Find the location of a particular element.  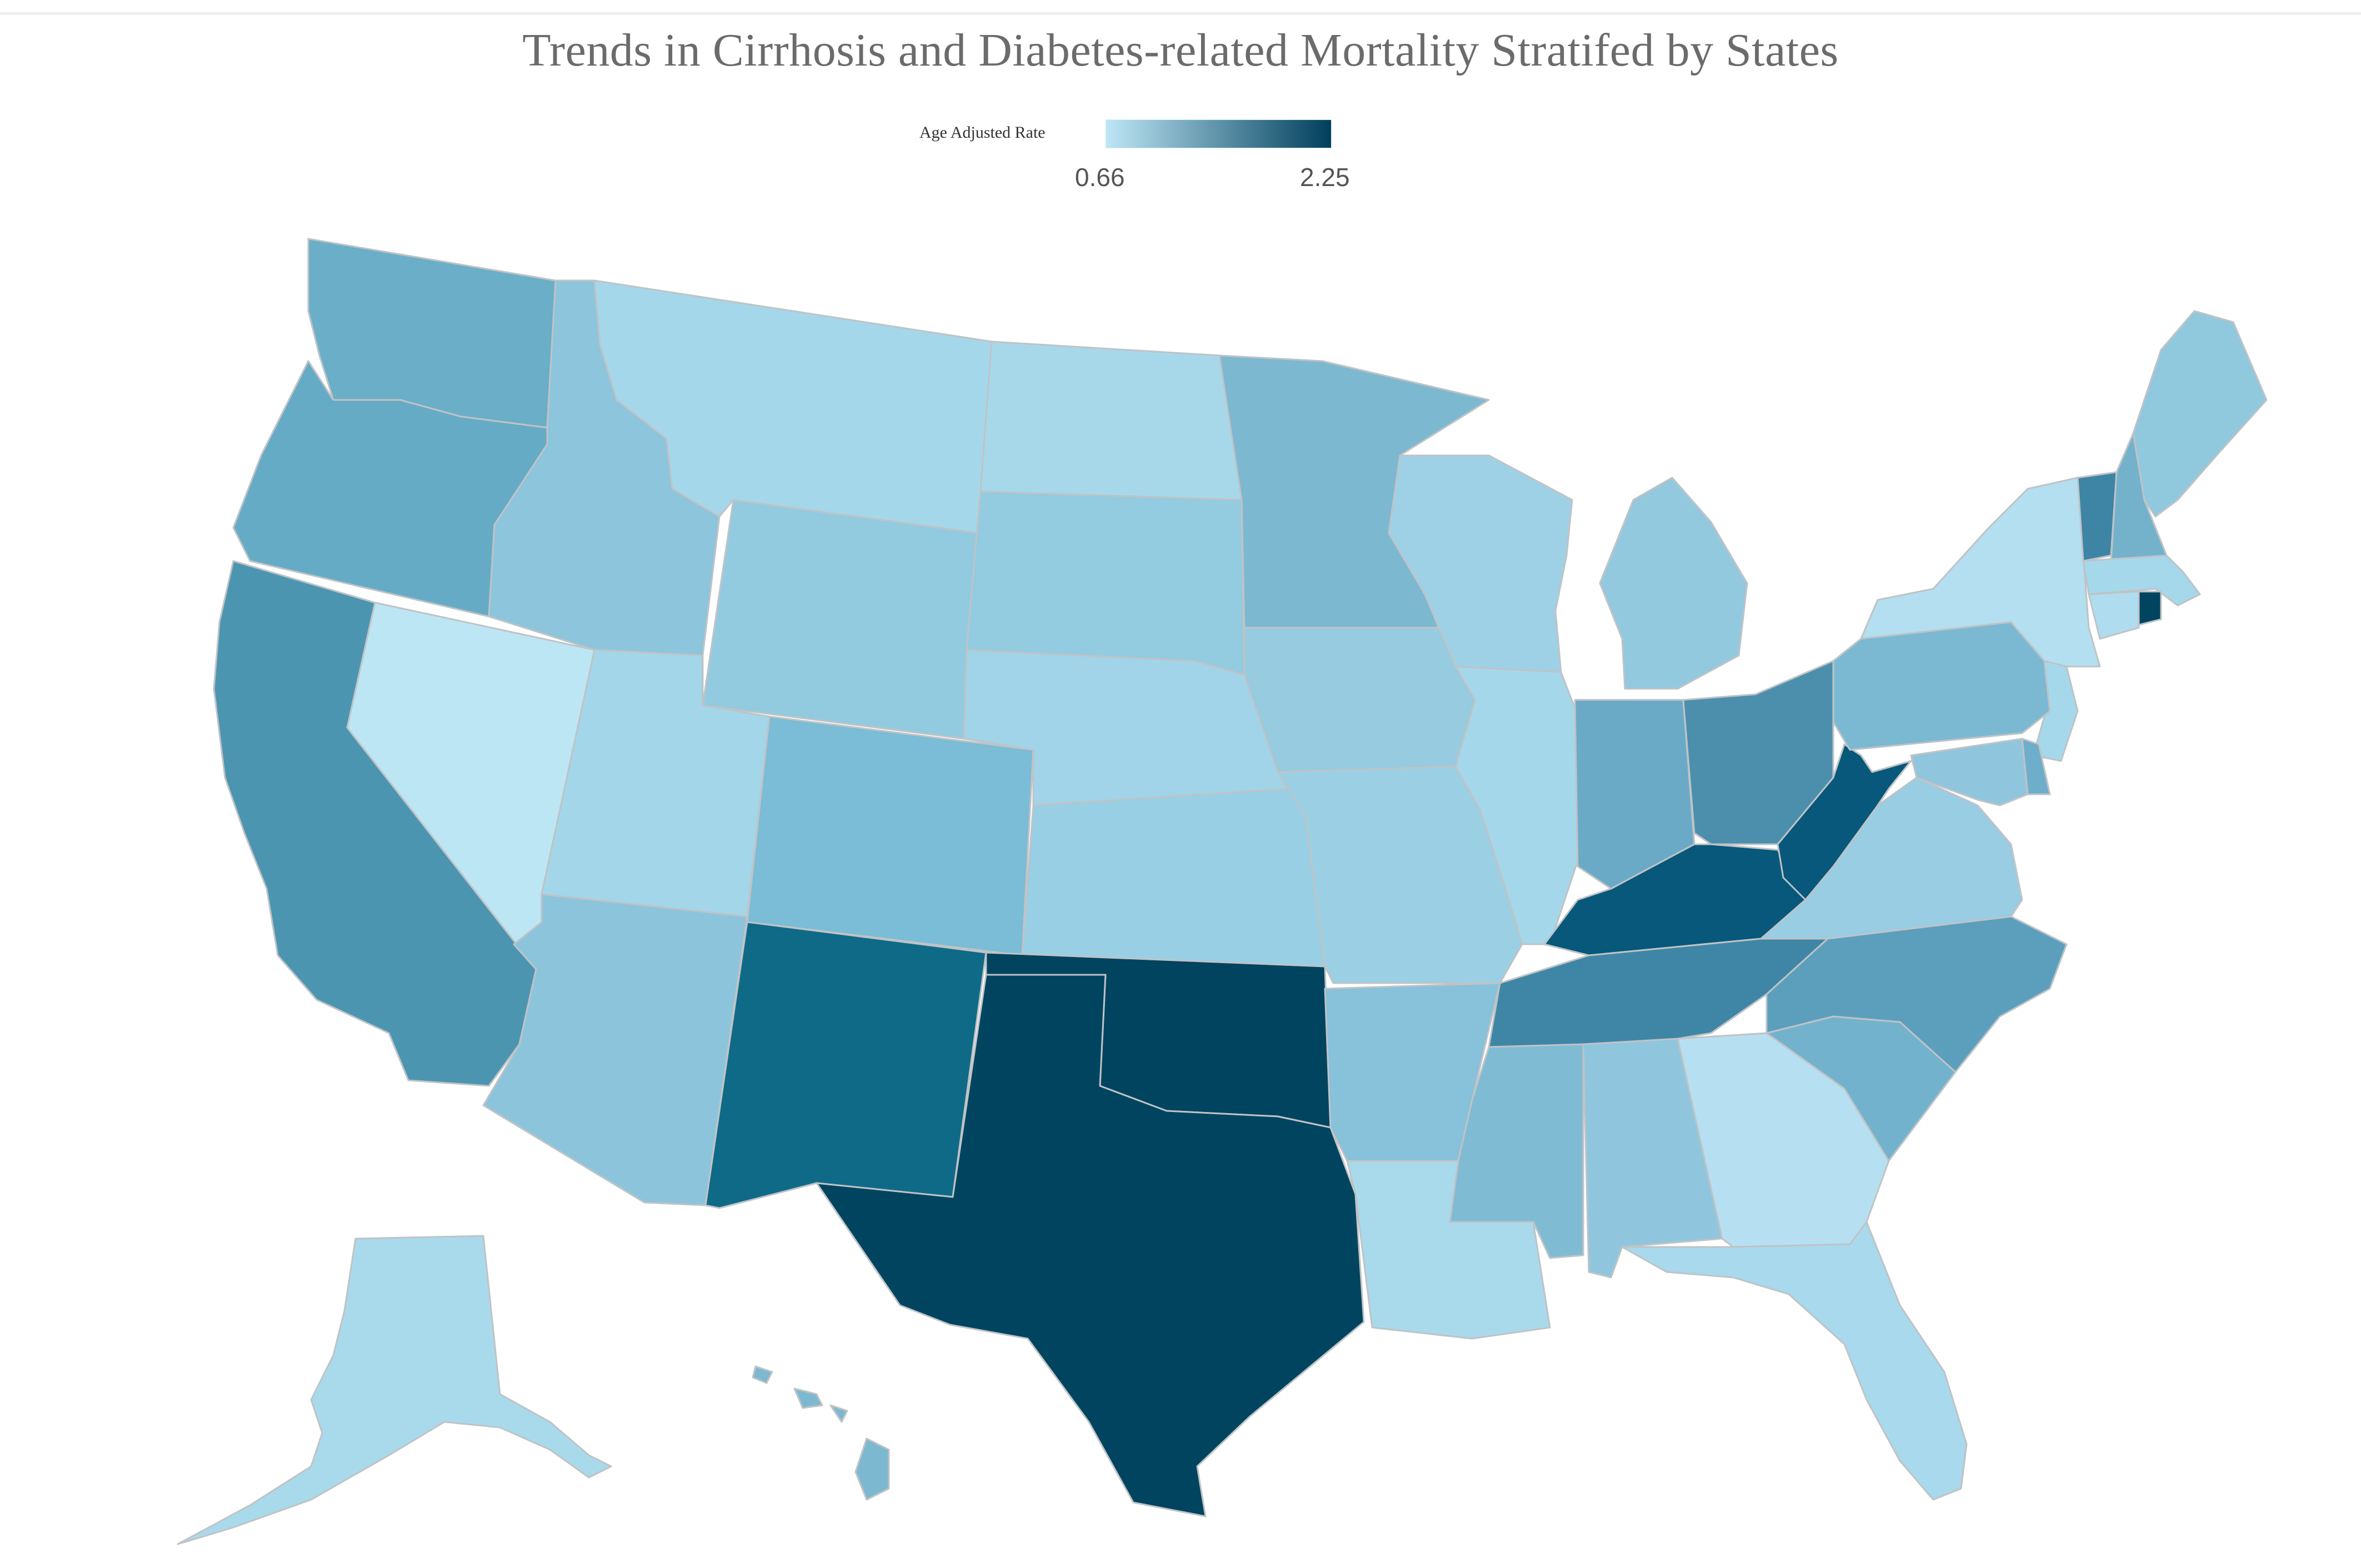

state-rhode-island is located at coordinates (2150, 608).